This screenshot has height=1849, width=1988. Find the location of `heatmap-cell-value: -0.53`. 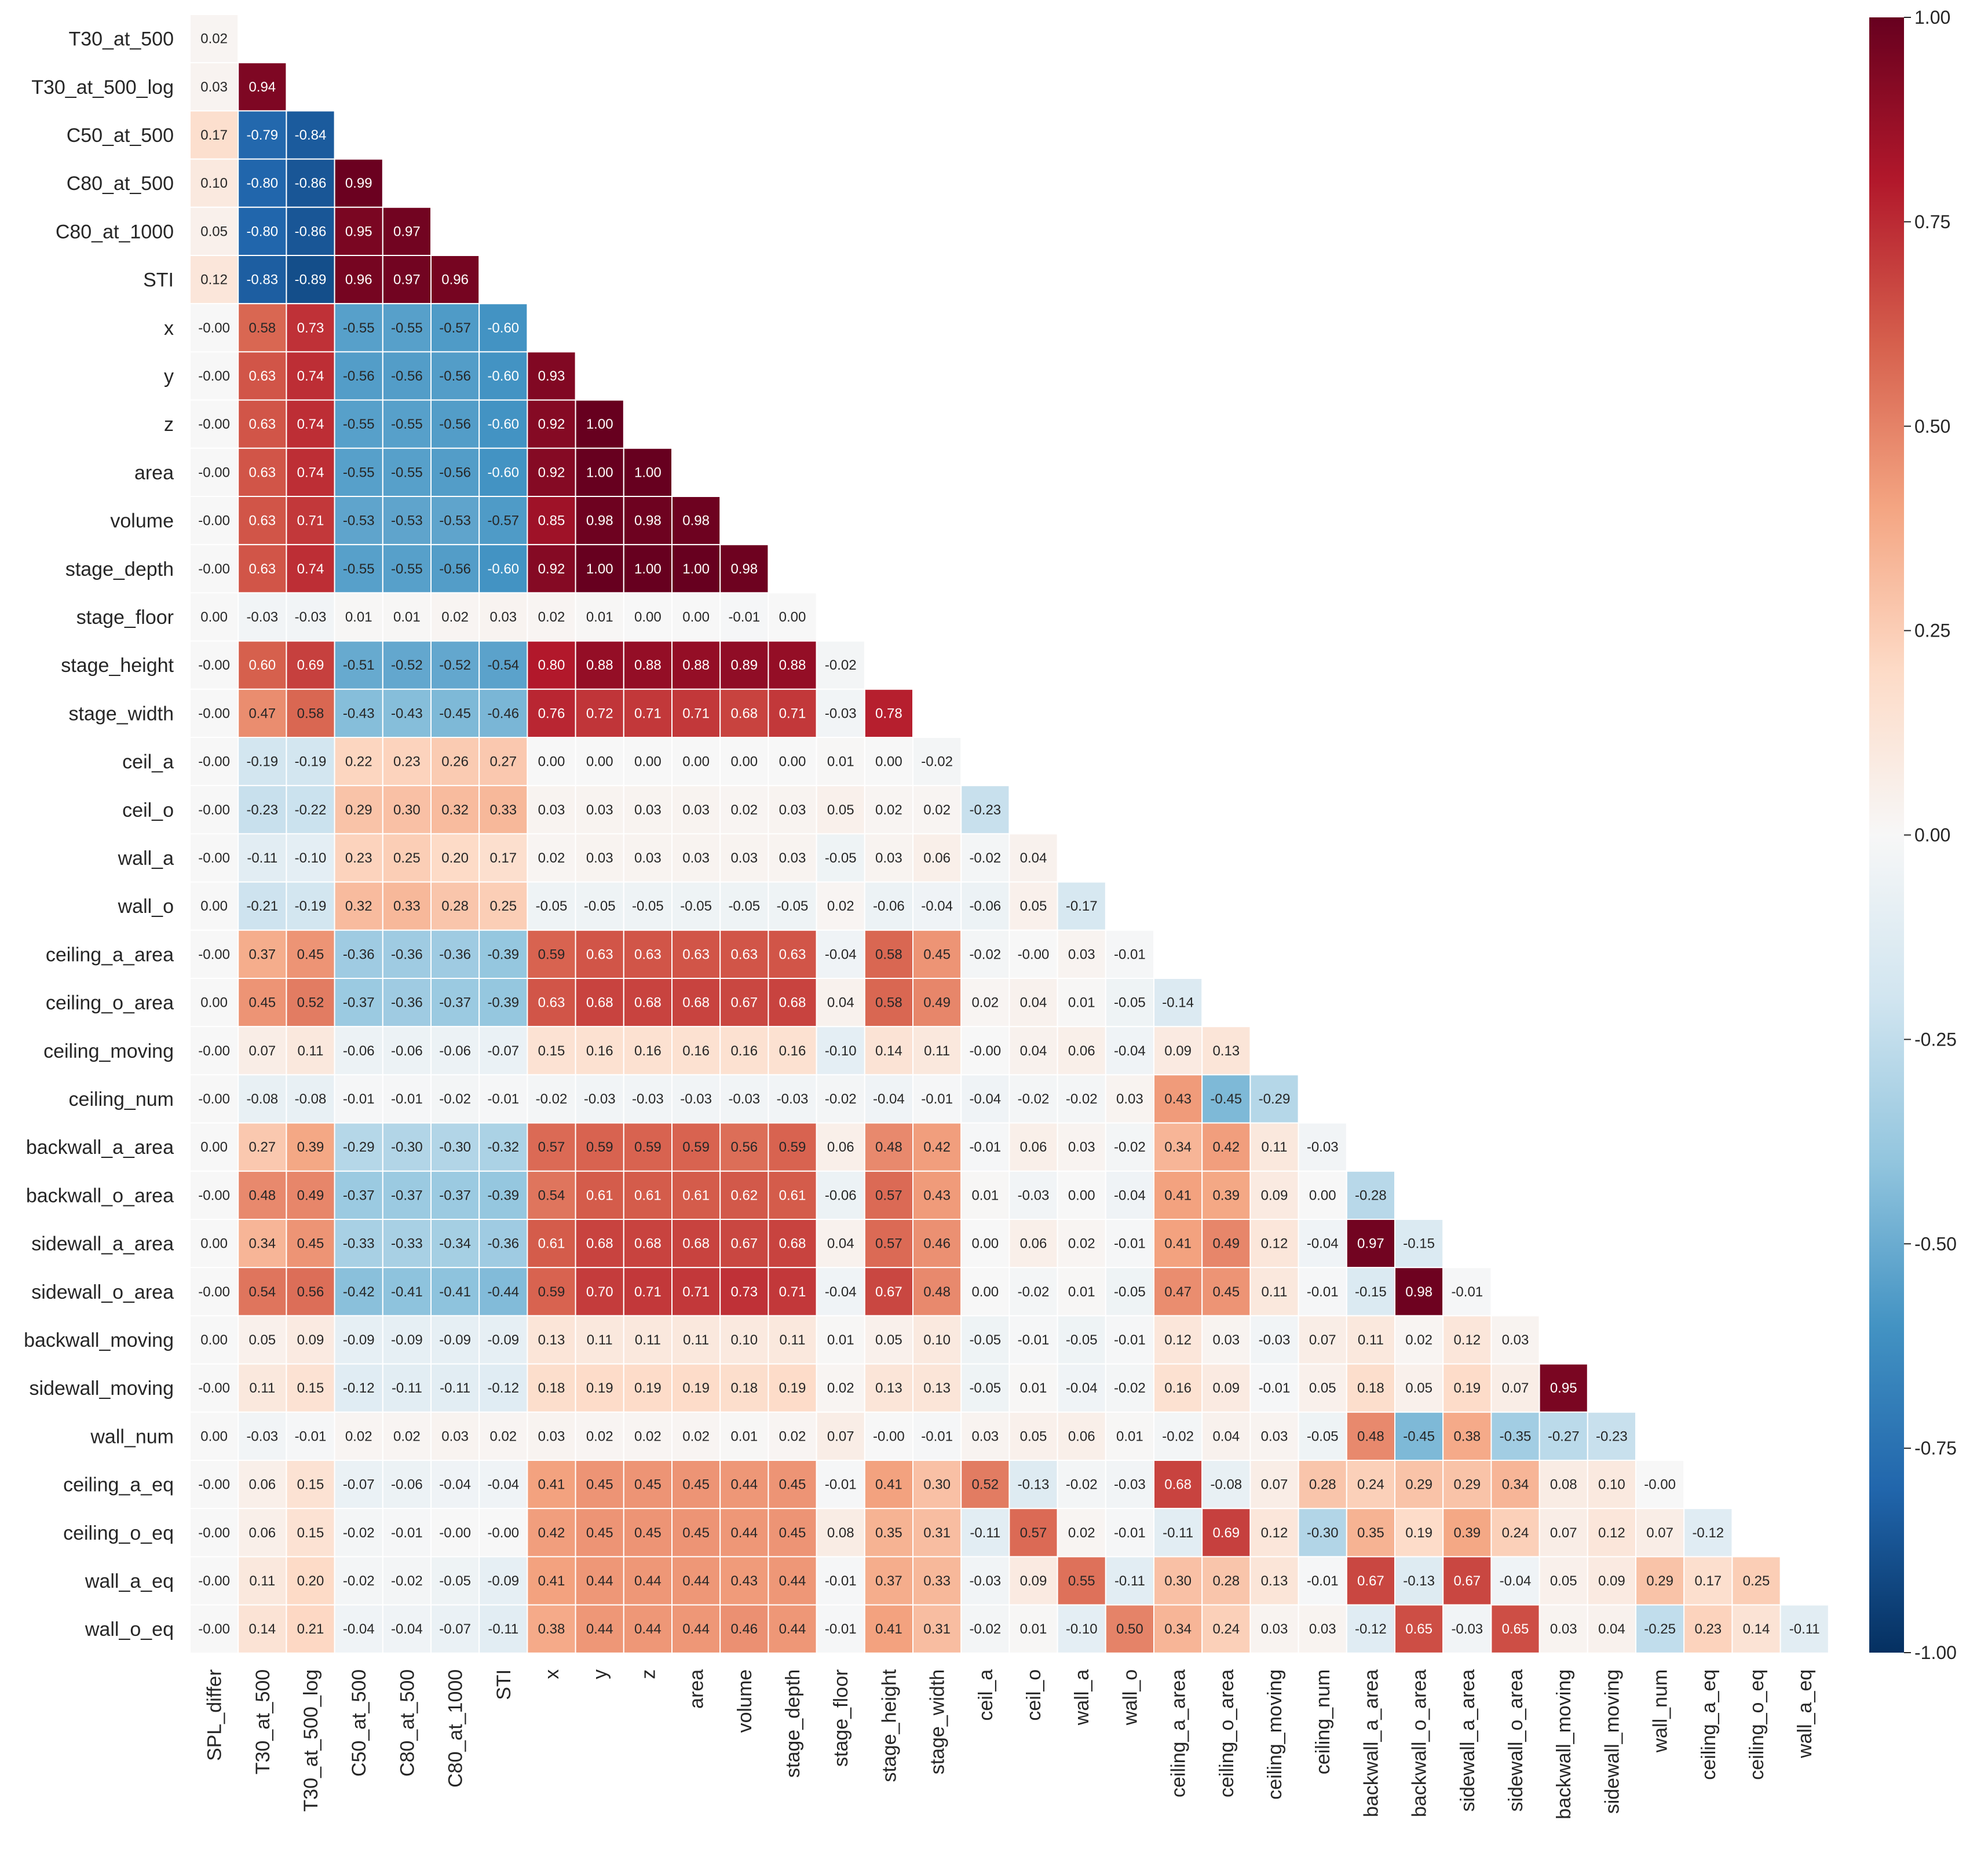

heatmap-cell-value: -0.53 is located at coordinates (407, 521).